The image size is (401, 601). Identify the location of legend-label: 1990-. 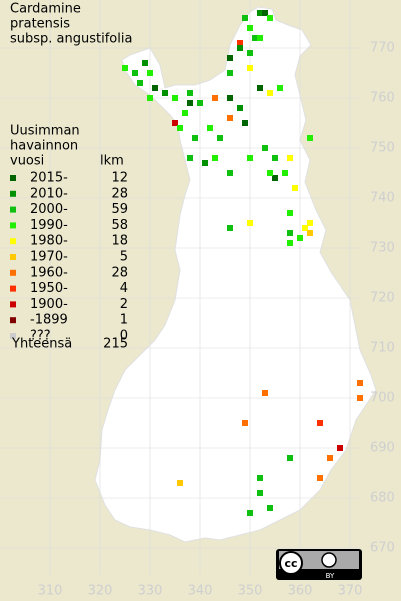
(49, 225).